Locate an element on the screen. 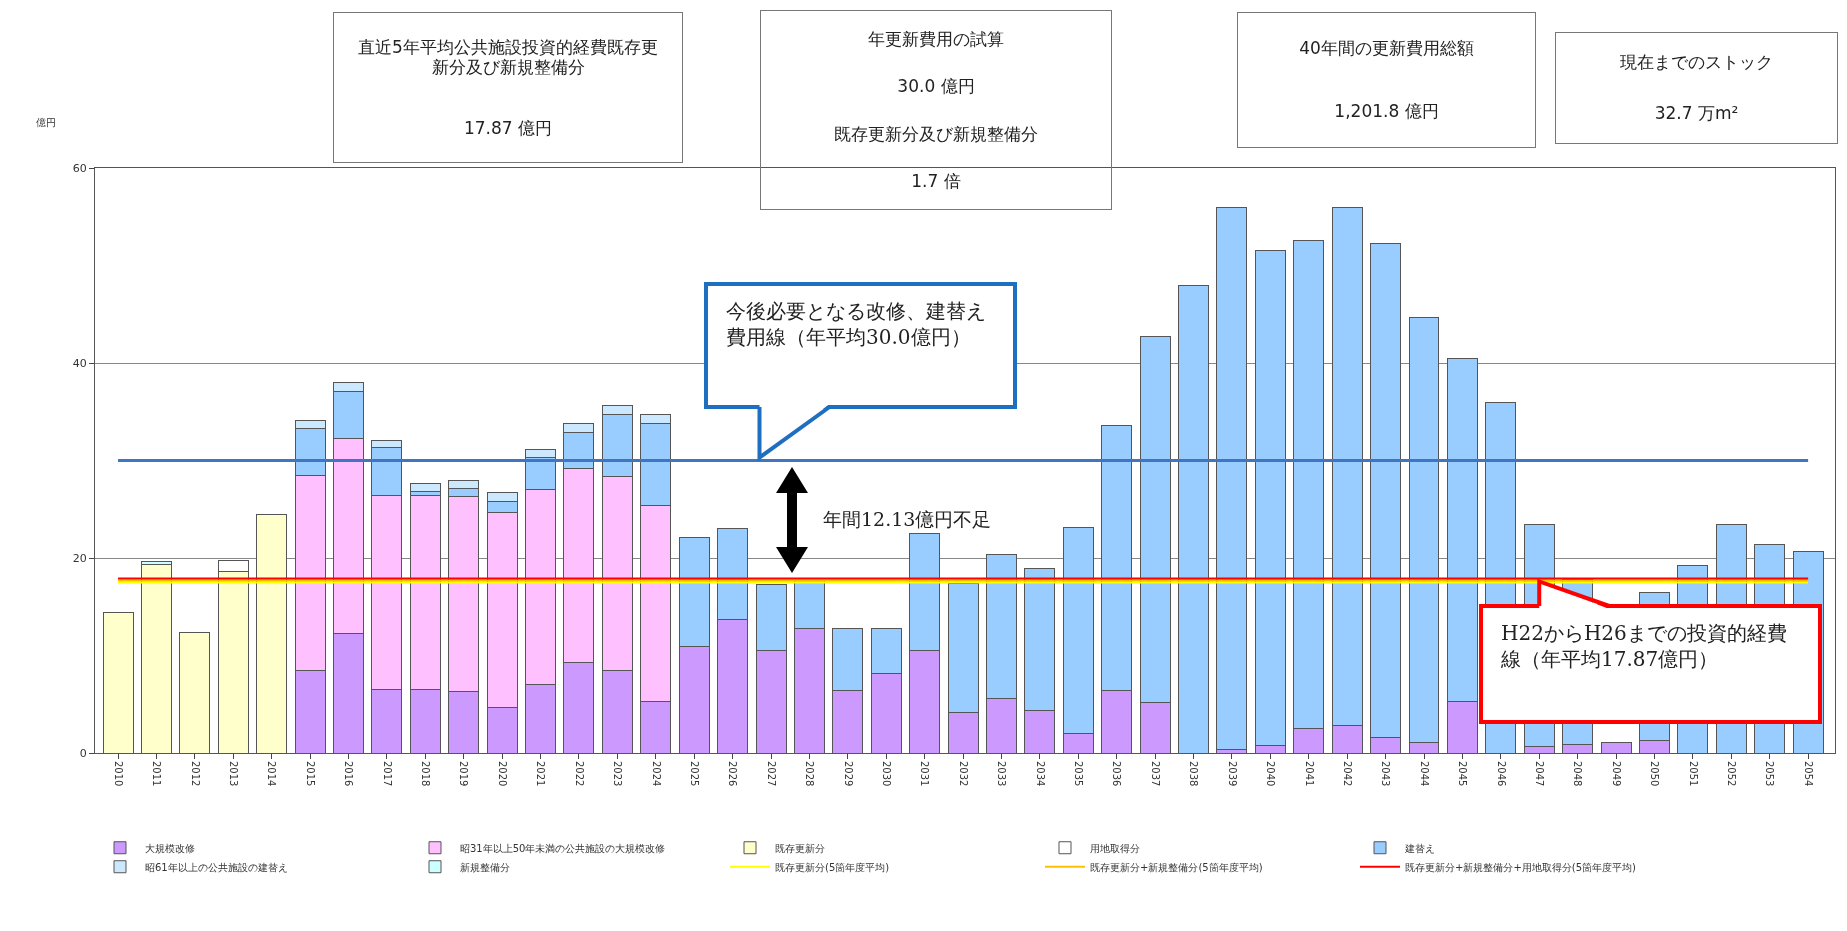 The image size is (1847, 931). legend-label: 大規模改修 is located at coordinates (170, 848).